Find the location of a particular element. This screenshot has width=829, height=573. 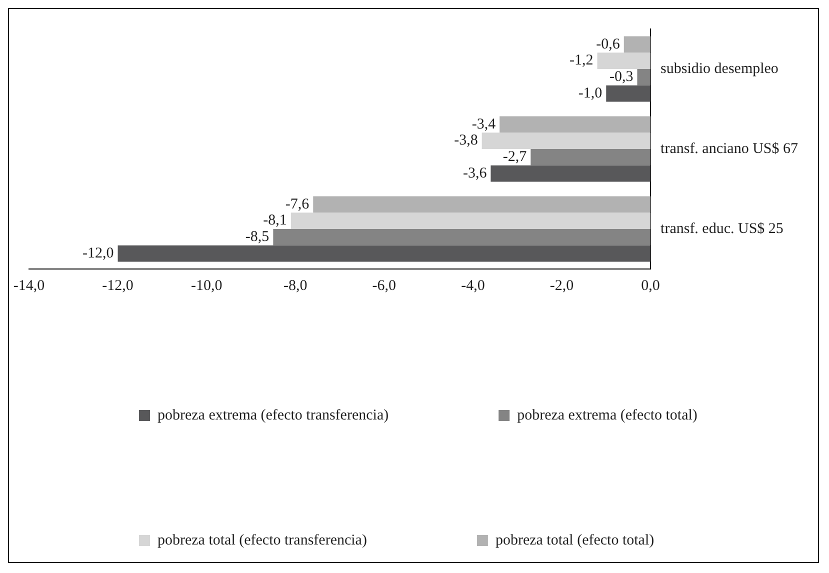

data-label: -3,4 is located at coordinates (484, 124).